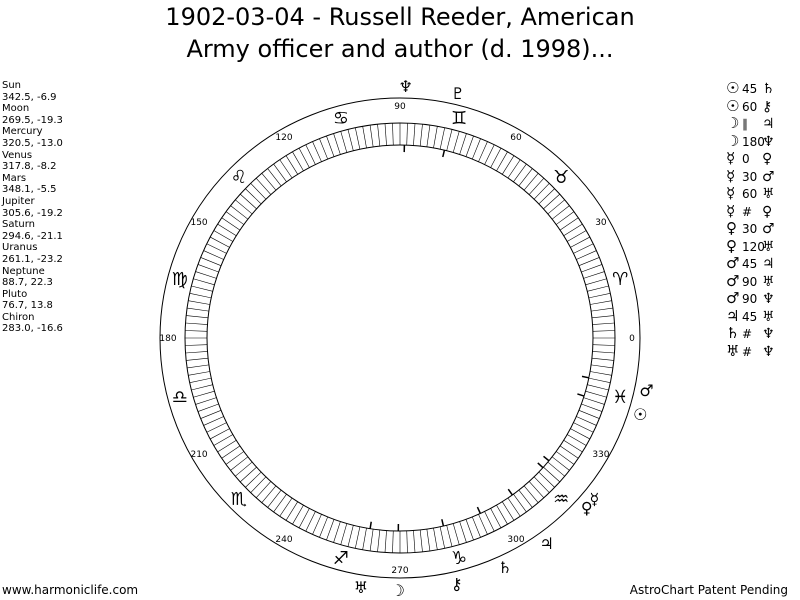  I want to click on position-value-uranus: 261.1, -23.2, so click(32, 259).